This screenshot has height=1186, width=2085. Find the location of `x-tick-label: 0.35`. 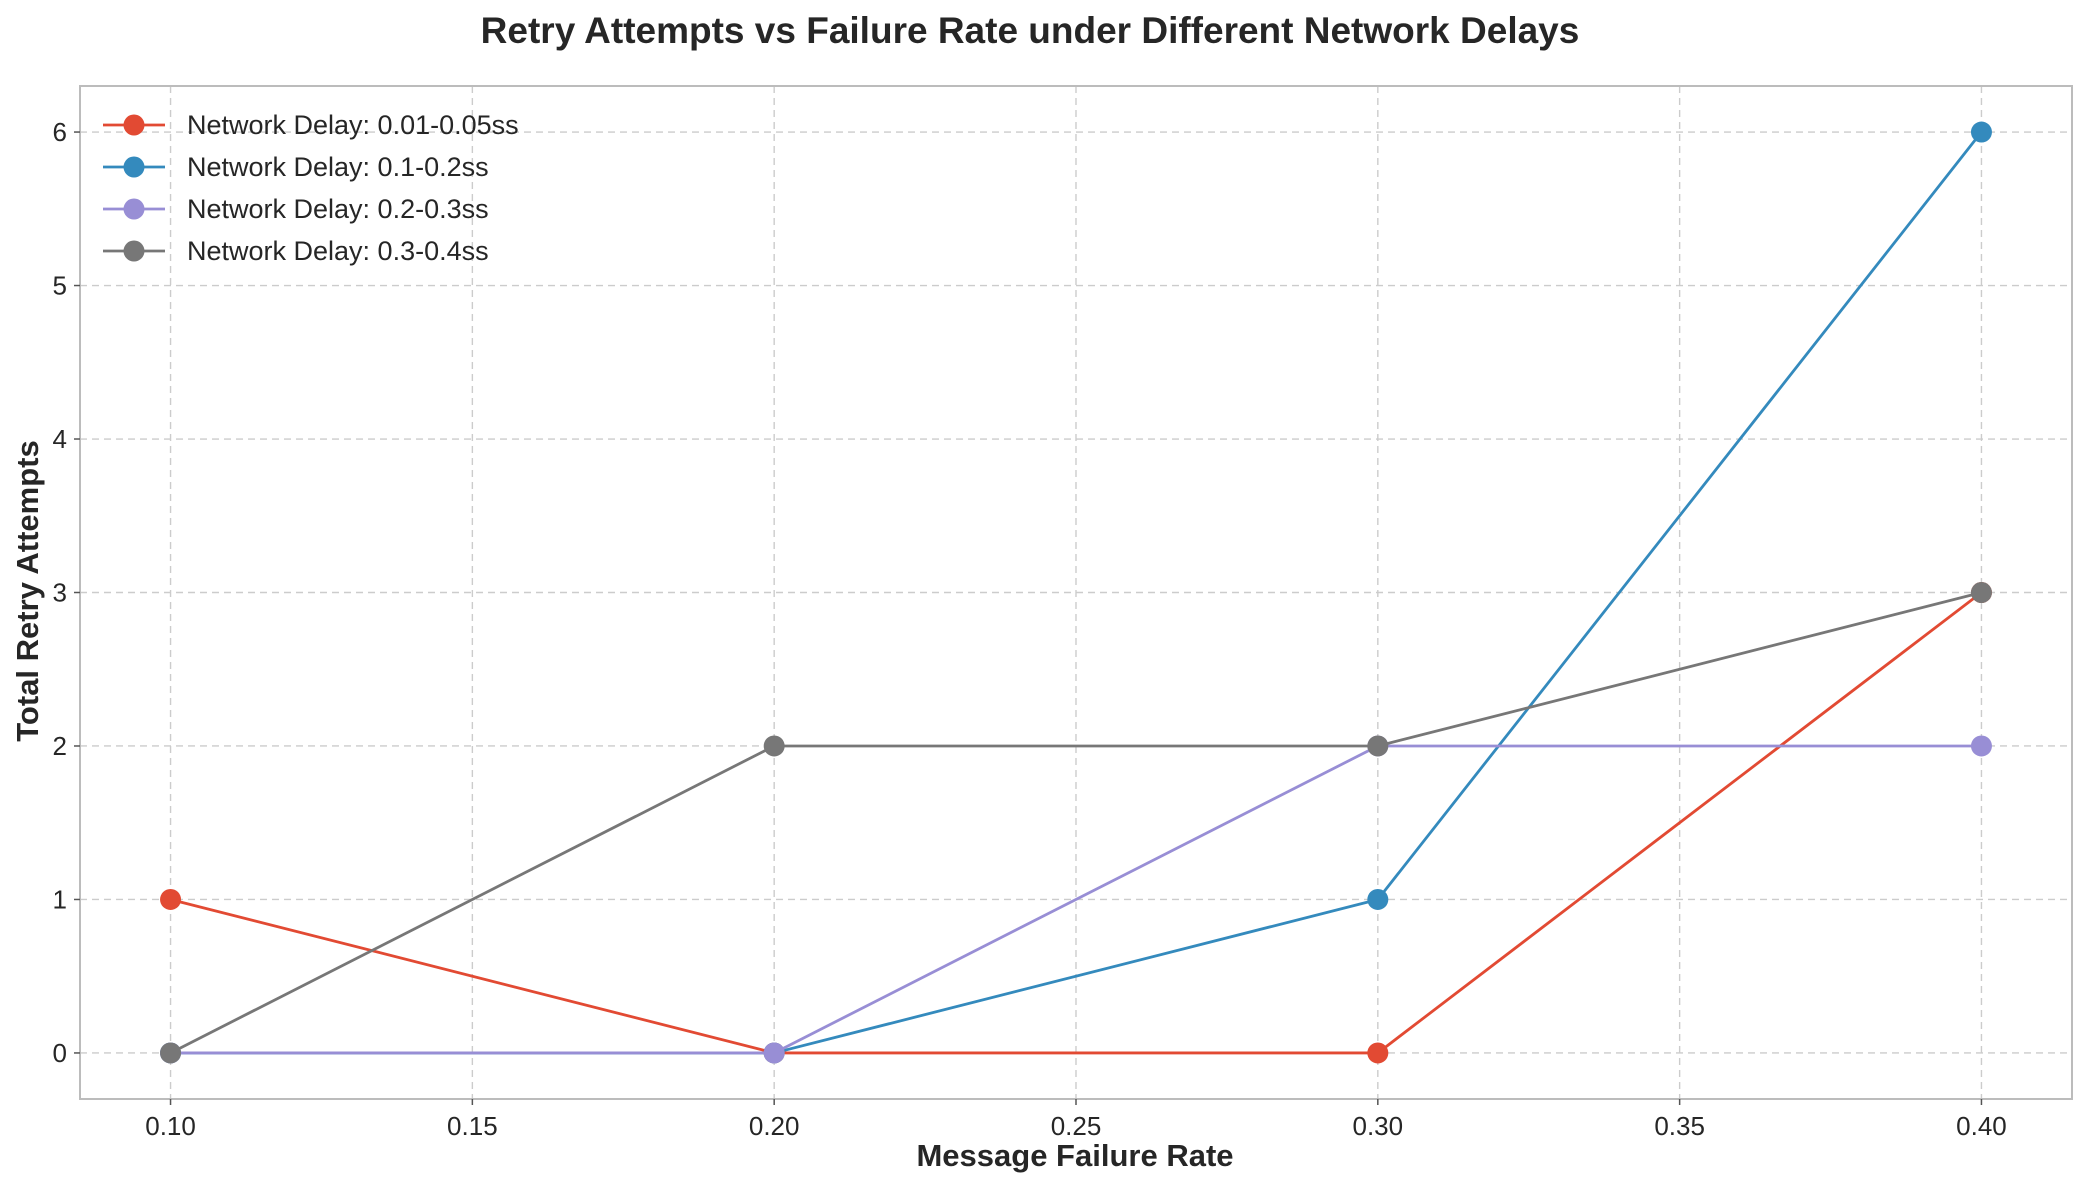

x-tick-label: 0.35 is located at coordinates (1679, 1126).